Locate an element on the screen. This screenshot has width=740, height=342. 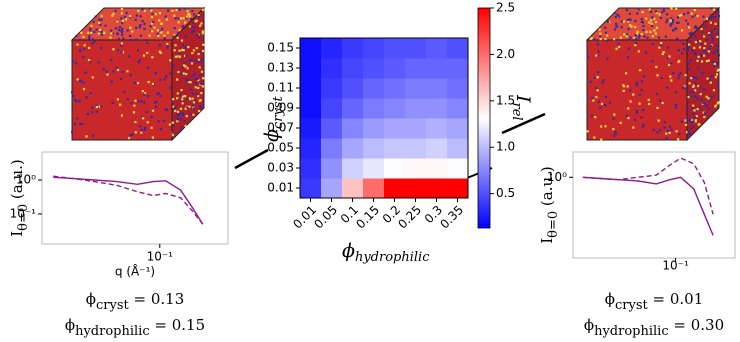
cube-face is located at coordinates (188, 74).